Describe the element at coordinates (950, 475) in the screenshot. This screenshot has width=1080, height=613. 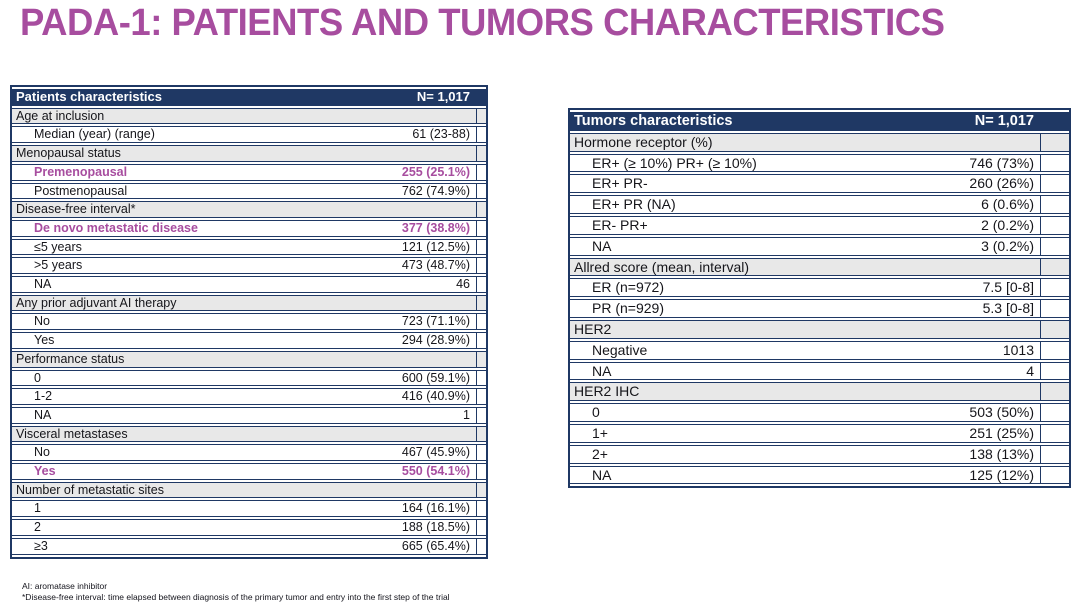
I see `row-value: 125 (12%)` at that location.